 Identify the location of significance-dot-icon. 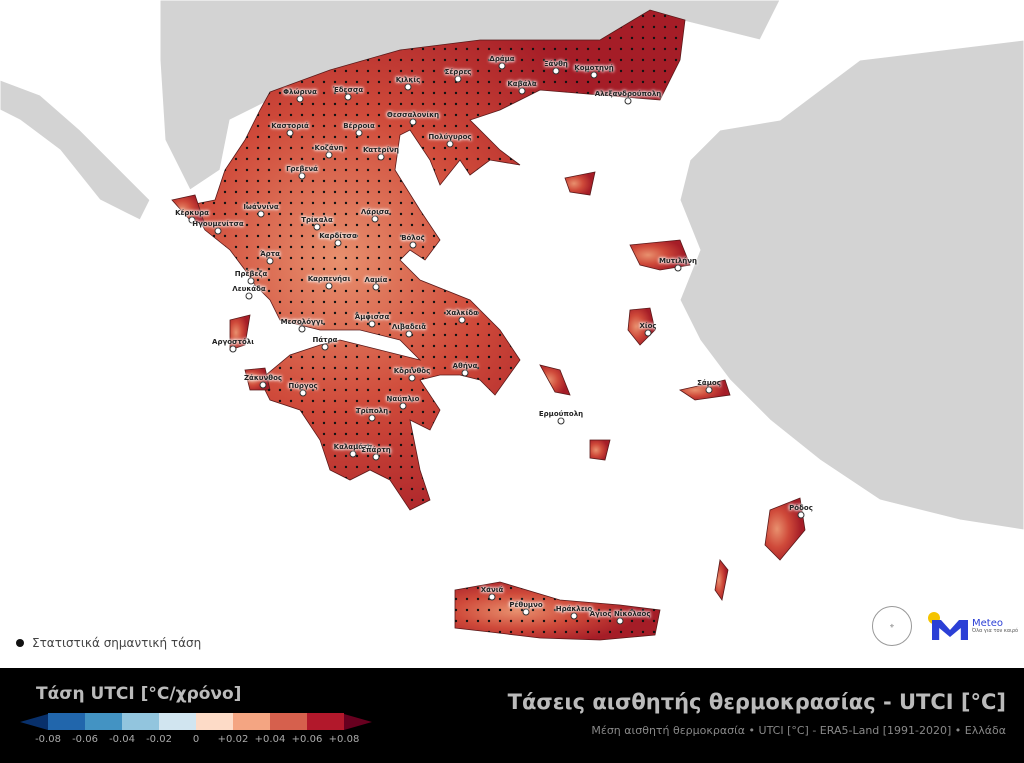
(20, 643).